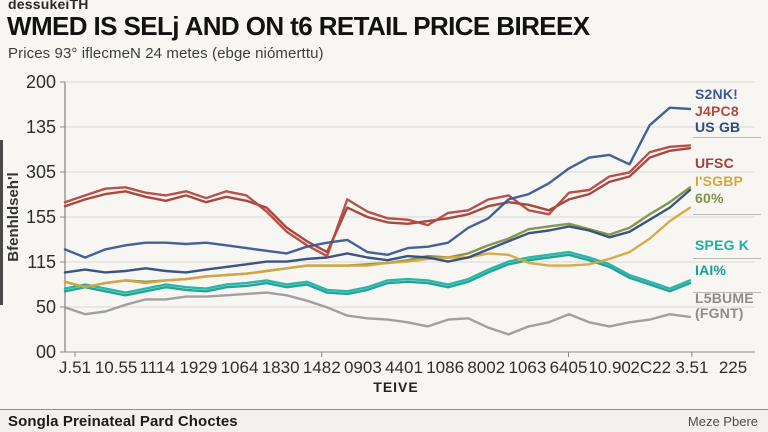  Describe the element at coordinates (711, 270) in the screenshot. I see `legend-label-iai: IAI%` at that location.